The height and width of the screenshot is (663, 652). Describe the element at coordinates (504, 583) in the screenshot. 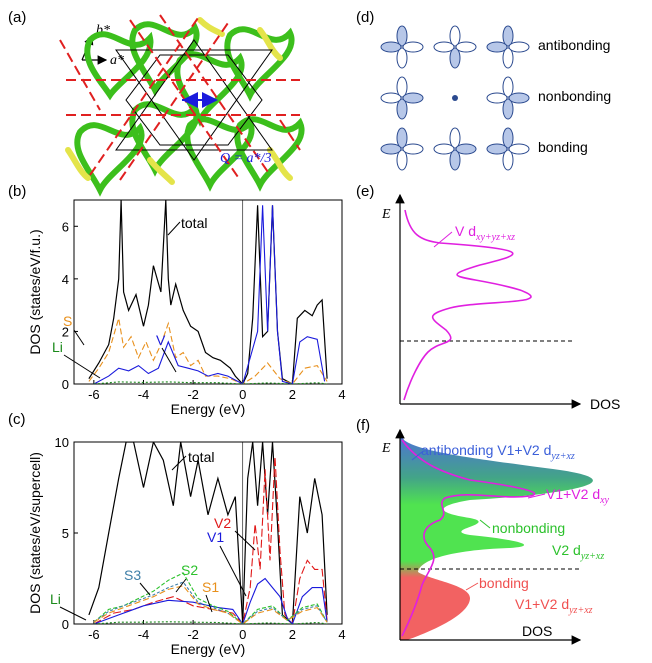

I see `f-bonding-label: bonding` at that location.